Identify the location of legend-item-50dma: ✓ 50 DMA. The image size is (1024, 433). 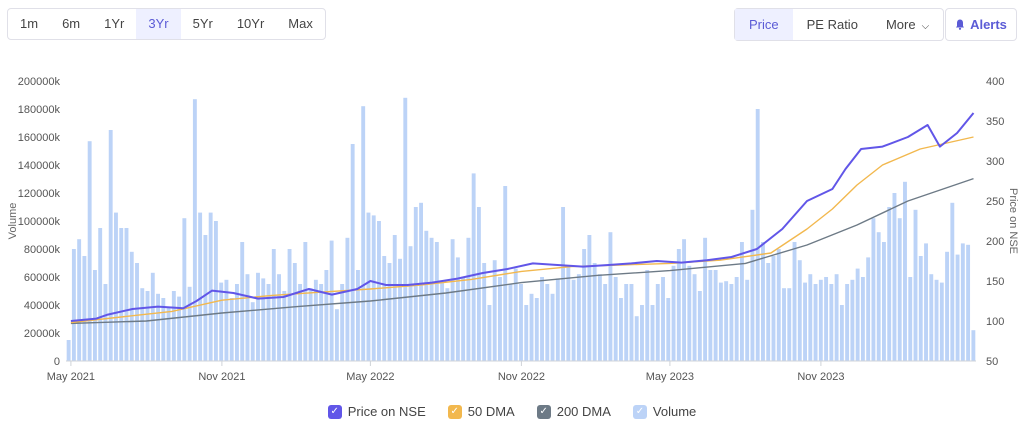
(481, 411).